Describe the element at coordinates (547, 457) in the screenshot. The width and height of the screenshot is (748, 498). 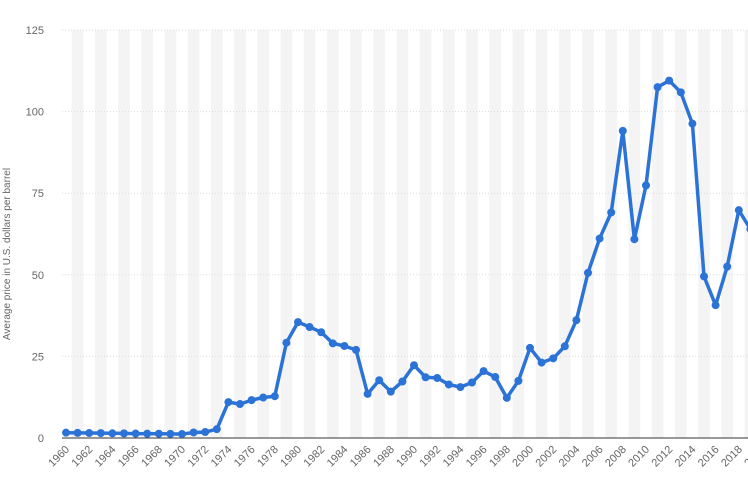
I see `x-tick-label: 2002` at that location.